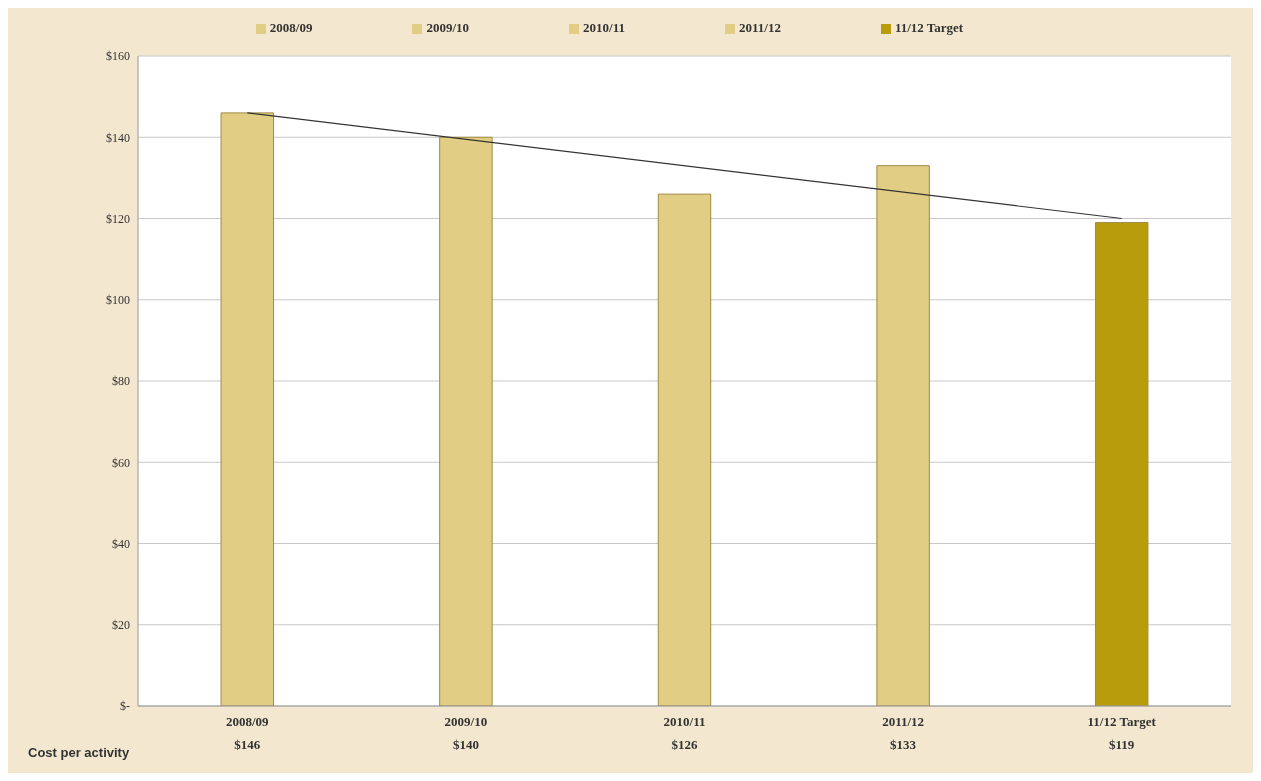 Image resolution: width=1261 pixels, height=781 pixels. What do you see at coordinates (247, 721) in the screenshot?
I see `x-tick-label: 2008/09` at bounding box center [247, 721].